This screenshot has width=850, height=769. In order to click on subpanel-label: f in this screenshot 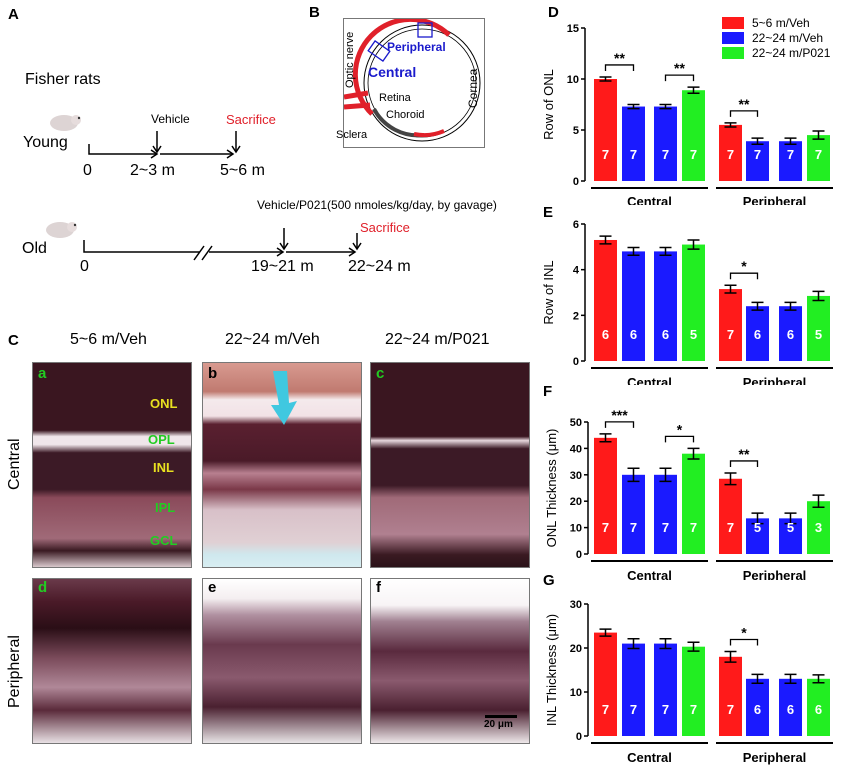, I will do `click(378, 587)`.